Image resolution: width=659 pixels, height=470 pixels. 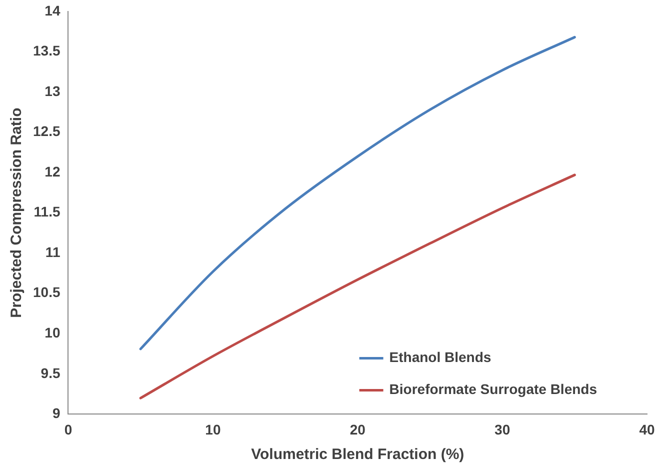 I want to click on x-axis-title: Volumetric Blend Fraction (%), so click(x=357, y=455).